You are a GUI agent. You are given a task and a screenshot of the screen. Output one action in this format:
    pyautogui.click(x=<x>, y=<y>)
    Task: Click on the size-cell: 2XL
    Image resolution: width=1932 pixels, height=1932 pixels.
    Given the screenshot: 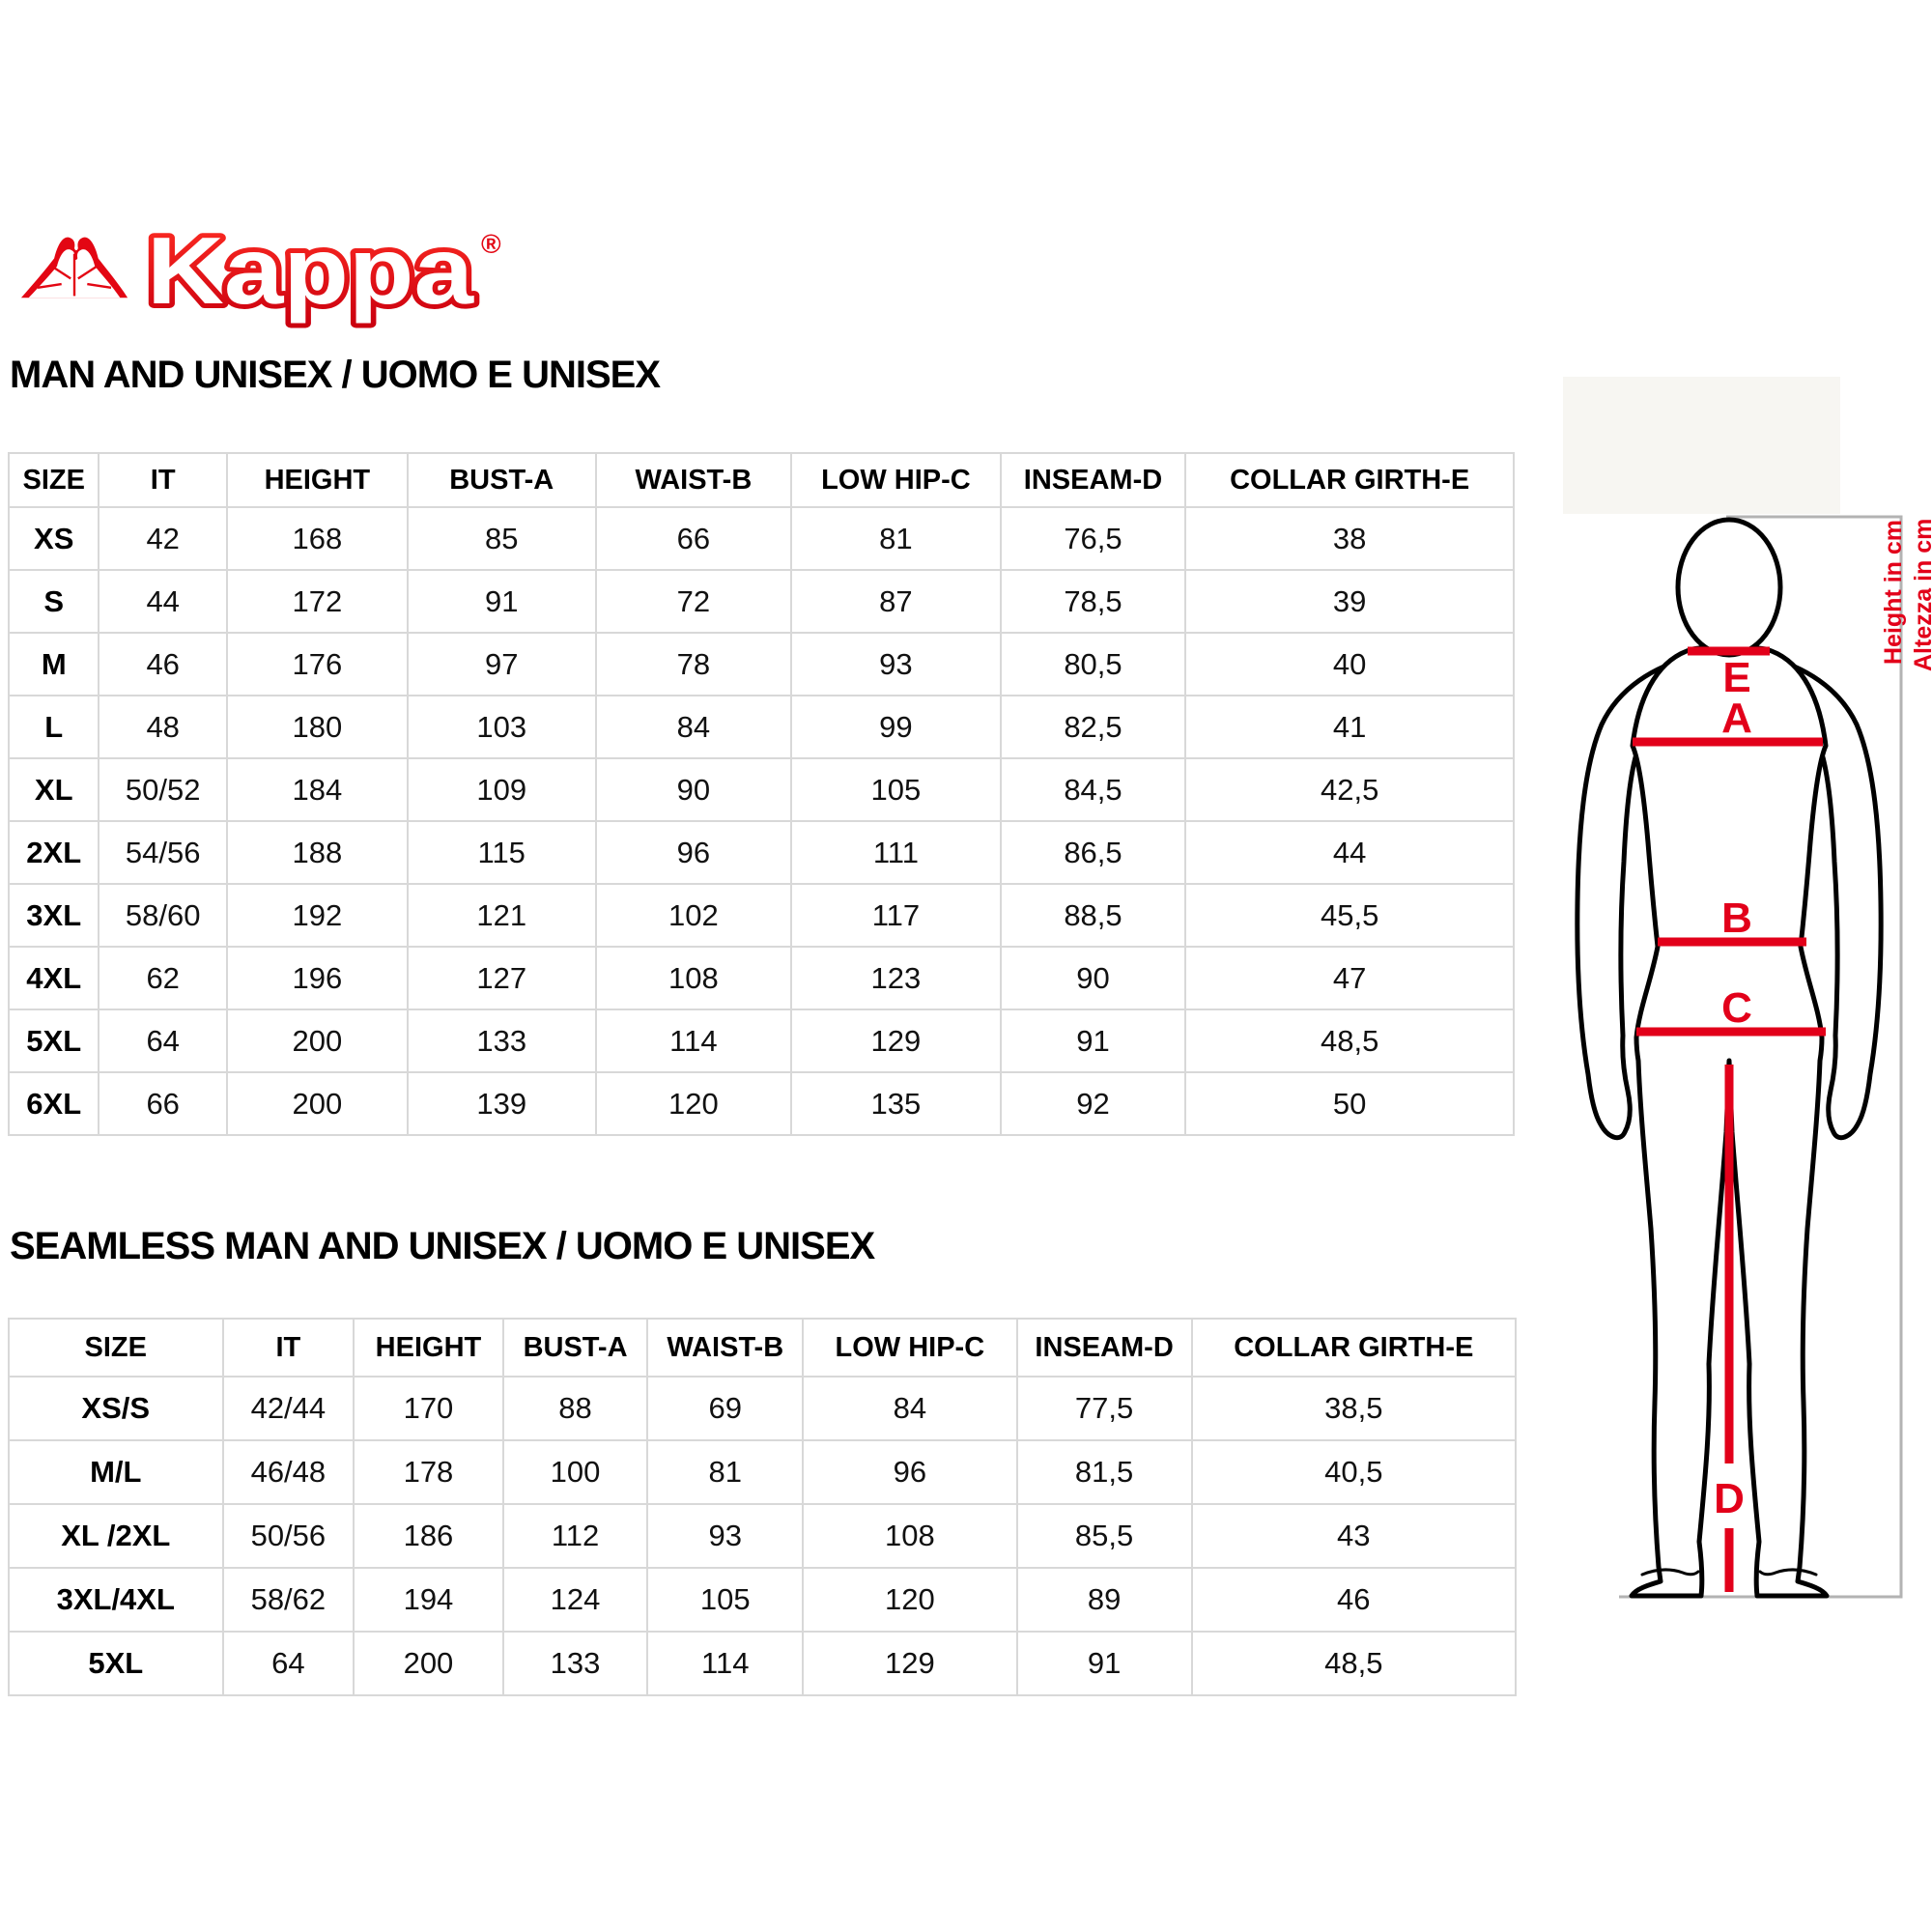 What is the action you would take?
    pyautogui.click(x=53, y=852)
    